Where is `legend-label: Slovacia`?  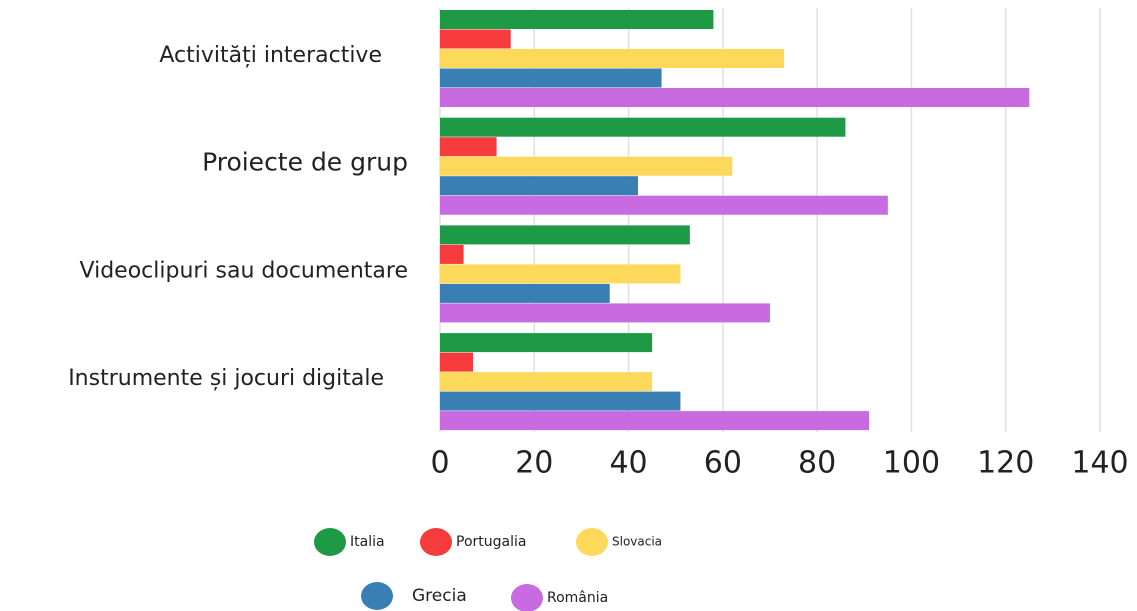
legend-label: Slovacia is located at coordinates (637, 542).